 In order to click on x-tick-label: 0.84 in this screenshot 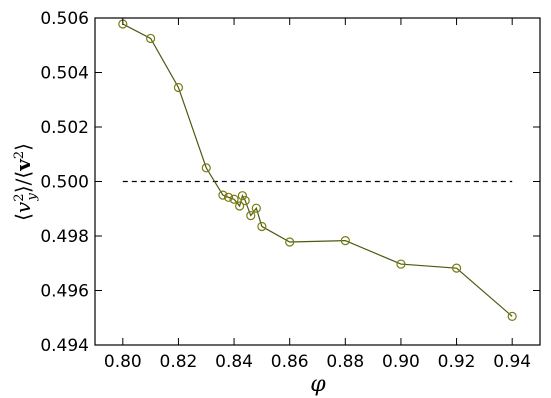, I will do `click(234, 362)`.